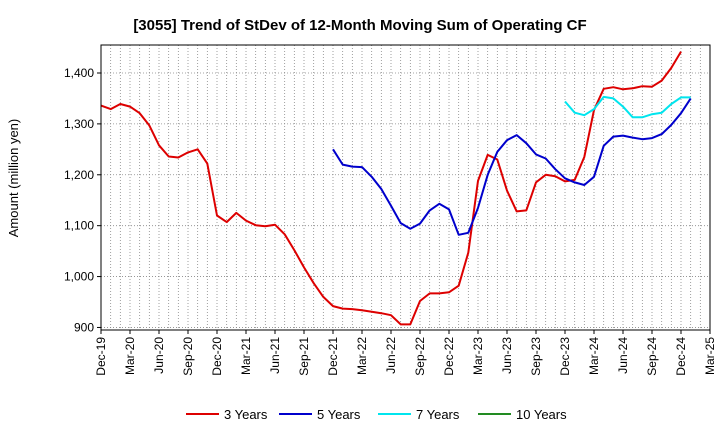 This screenshot has width=720, height=440. What do you see at coordinates (478, 356) in the screenshot?
I see `x-tick-label: Mar-23` at bounding box center [478, 356].